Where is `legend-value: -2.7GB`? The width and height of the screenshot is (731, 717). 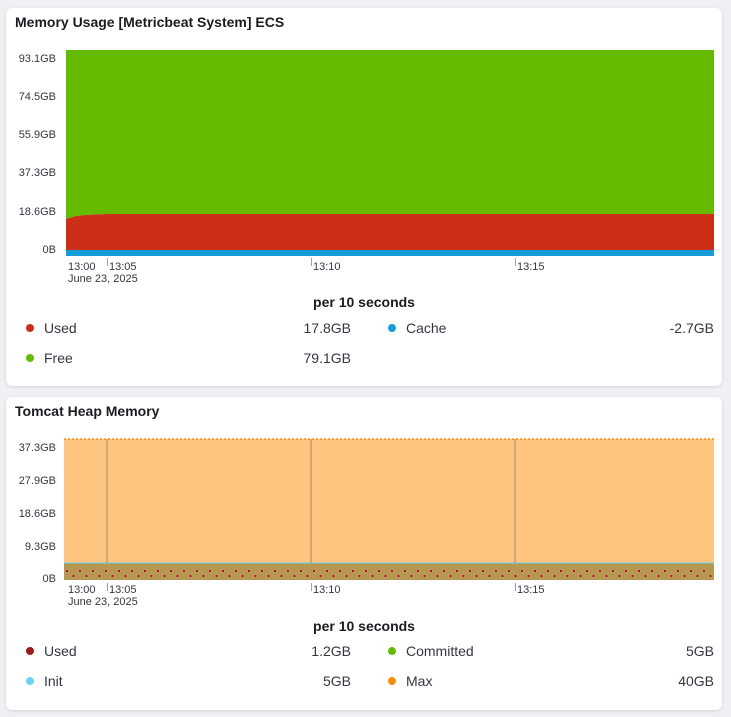
legend-value: -2.7GB is located at coordinates (691, 328).